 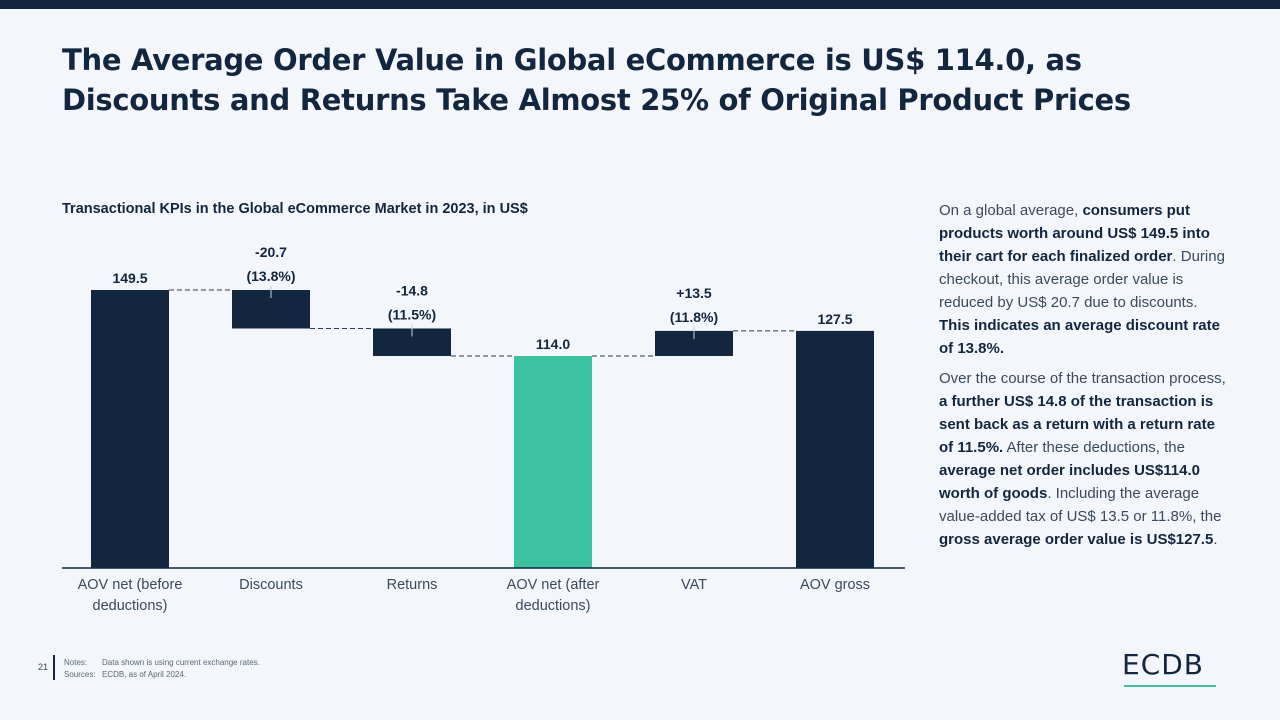 I want to click on category-label-1-0: Discounts, so click(x=271, y=585).